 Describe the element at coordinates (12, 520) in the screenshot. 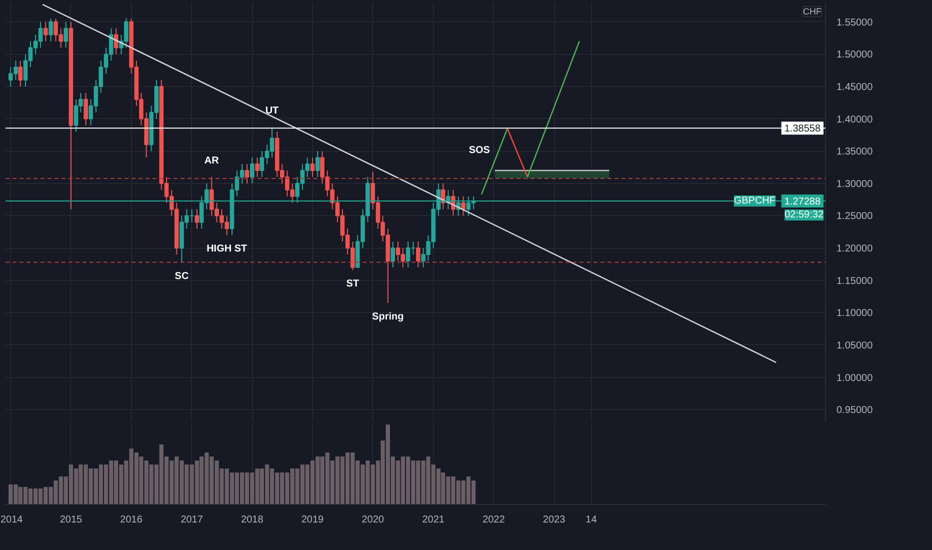

I see `x-tick-label: 2014` at that location.